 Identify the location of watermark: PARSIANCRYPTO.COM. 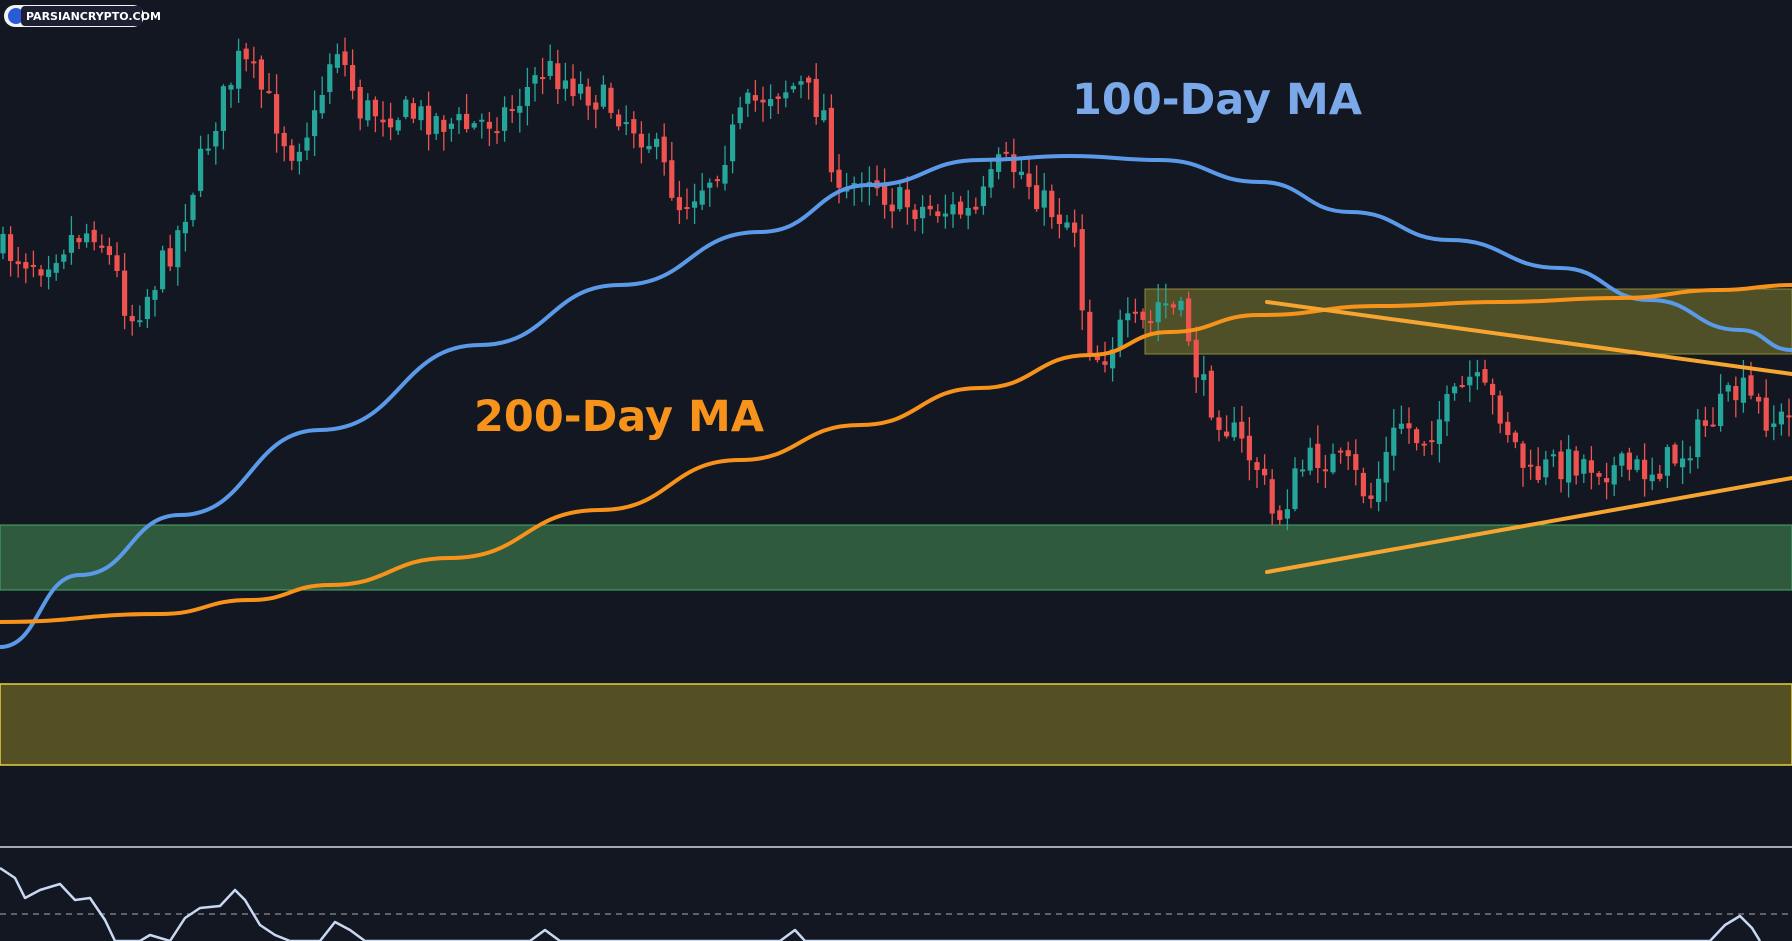
(82, 16).